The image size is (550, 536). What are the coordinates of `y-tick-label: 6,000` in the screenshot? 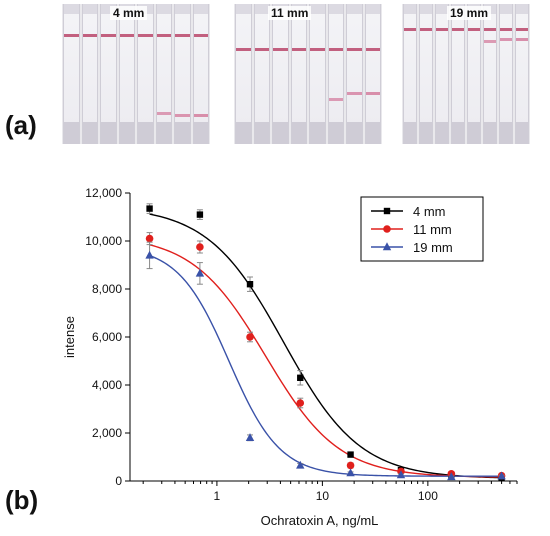 It's located at (107, 337).